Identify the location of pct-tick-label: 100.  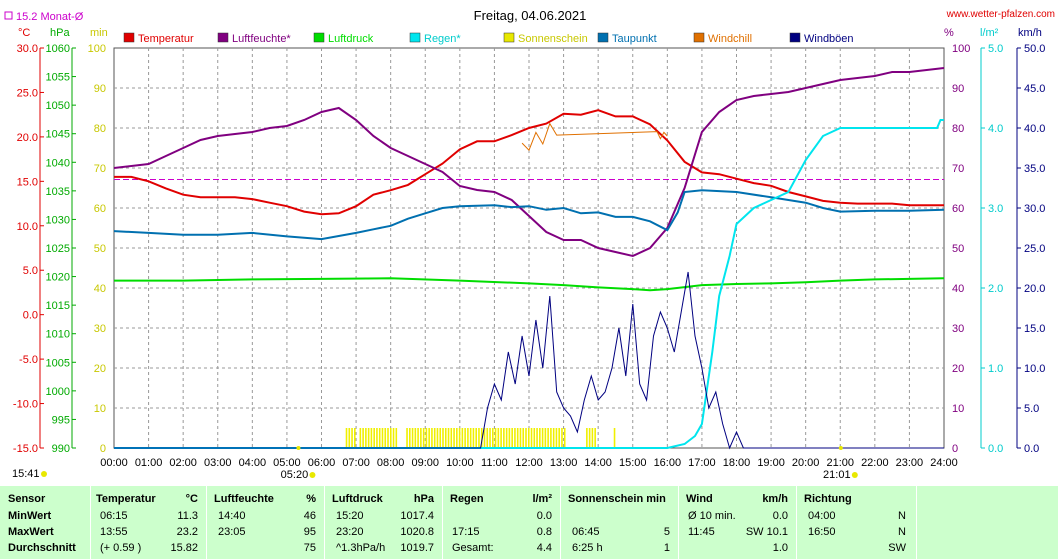
(961, 49).